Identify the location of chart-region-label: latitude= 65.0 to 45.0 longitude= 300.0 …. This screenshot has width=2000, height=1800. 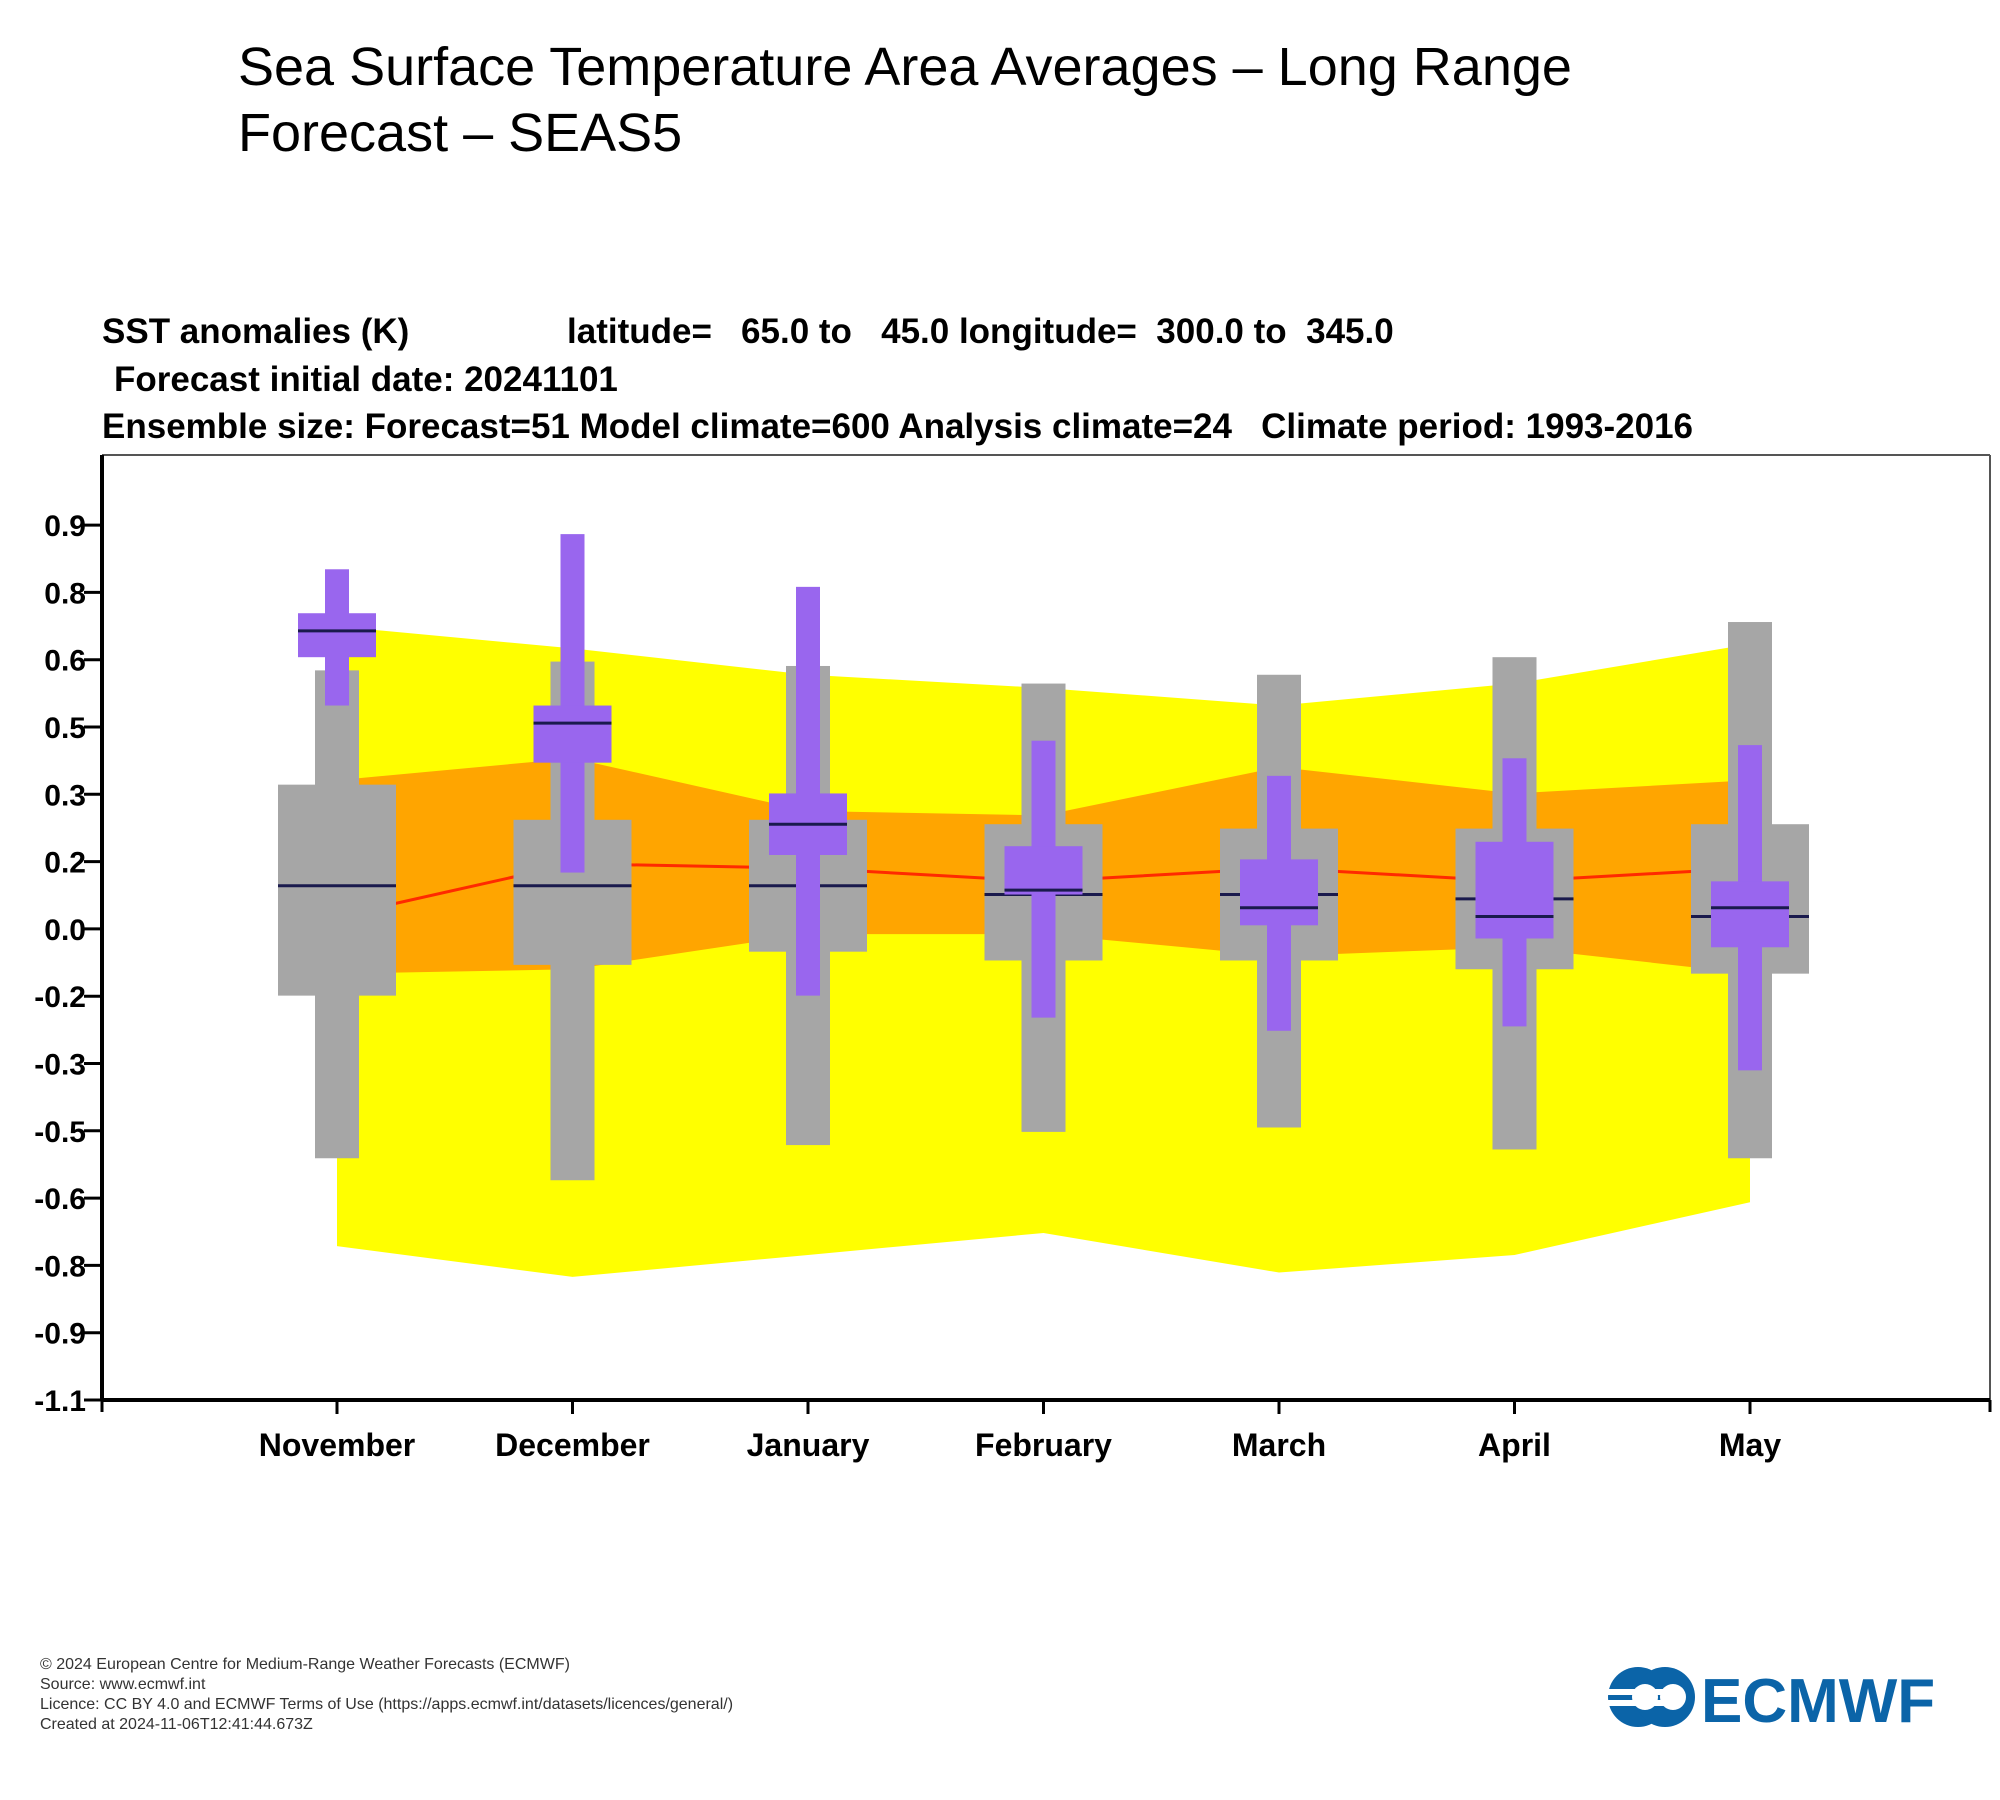
(980, 331).